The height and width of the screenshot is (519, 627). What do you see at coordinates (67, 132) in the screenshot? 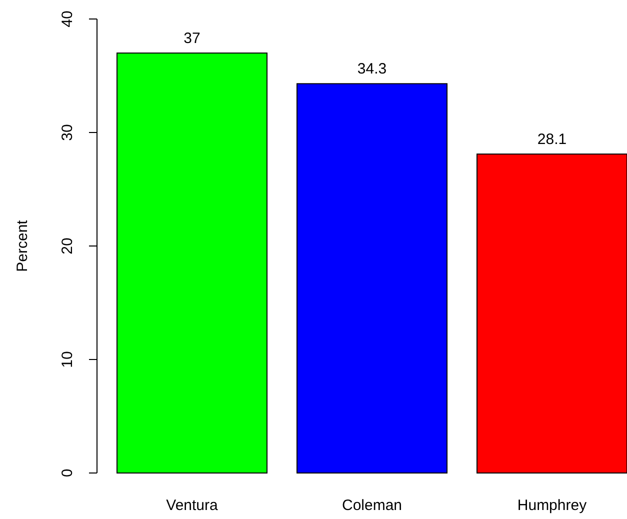
I see `y-tick-label: 30` at bounding box center [67, 132].